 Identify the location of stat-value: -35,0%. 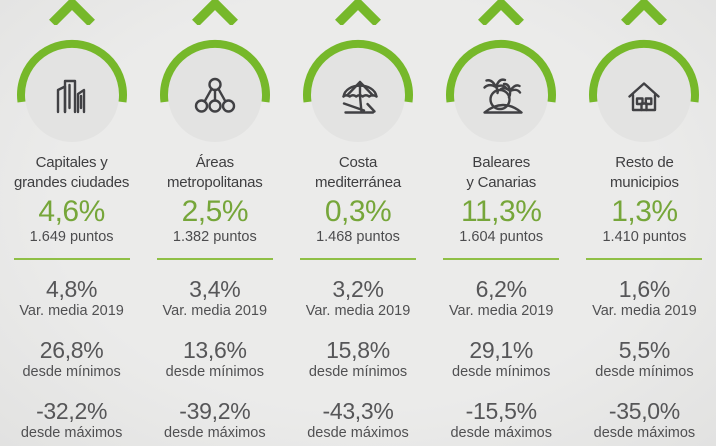
(644, 411).